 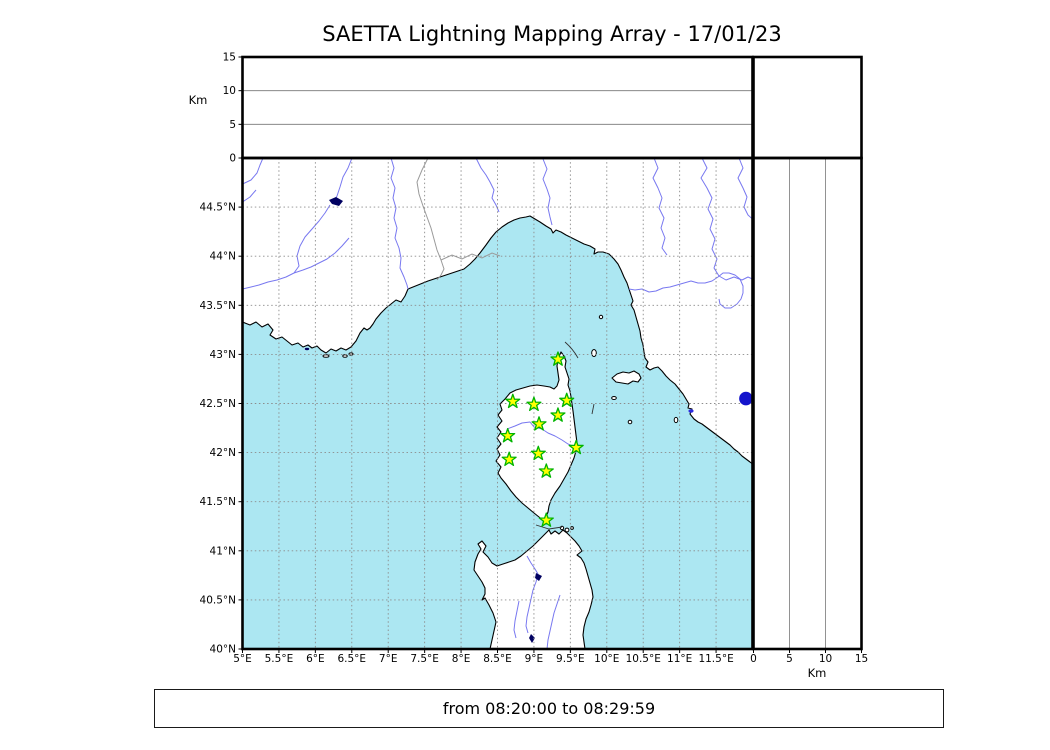 What do you see at coordinates (223, 257) in the screenshot?
I see `map-lat-tick-label: 44°N` at bounding box center [223, 257].